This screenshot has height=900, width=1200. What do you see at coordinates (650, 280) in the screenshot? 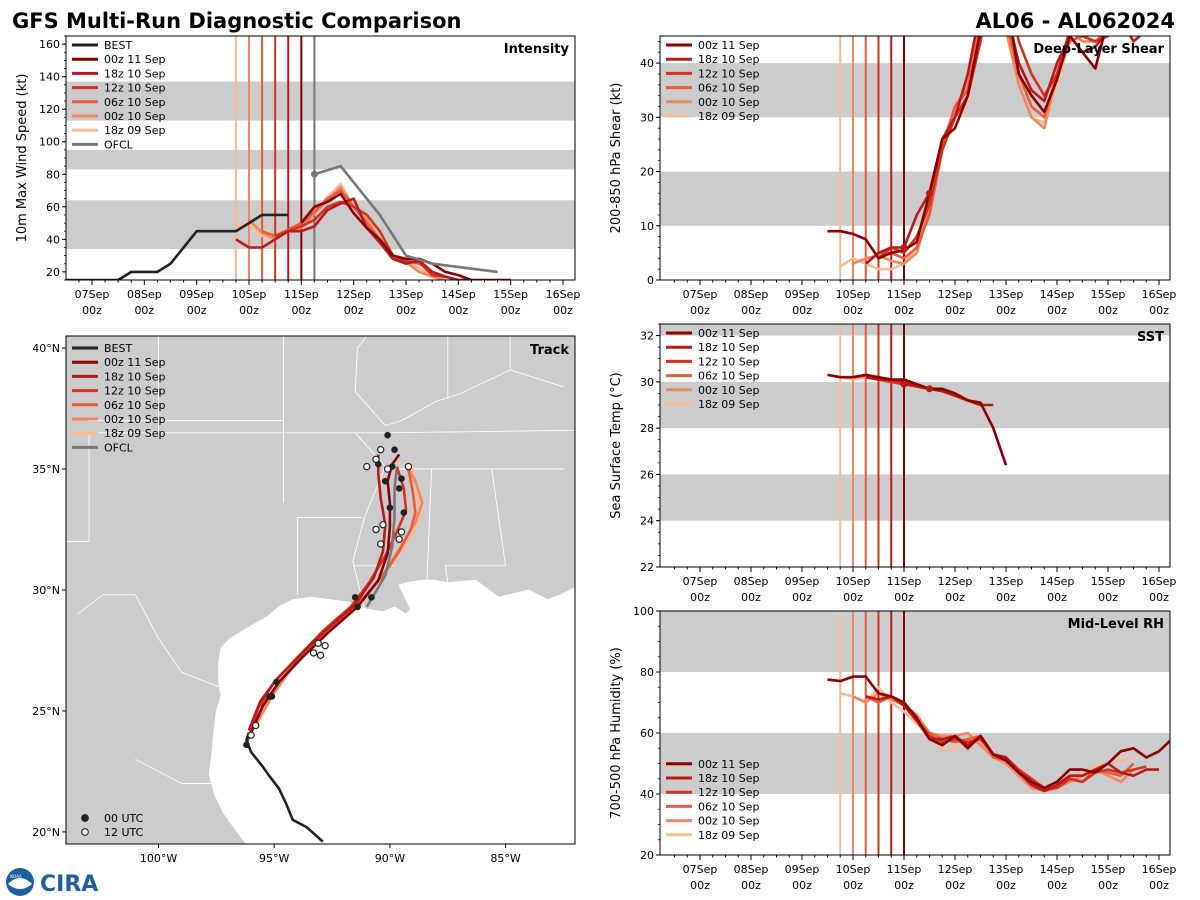
I see `shear-ytick-label: 0` at bounding box center [650, 280].